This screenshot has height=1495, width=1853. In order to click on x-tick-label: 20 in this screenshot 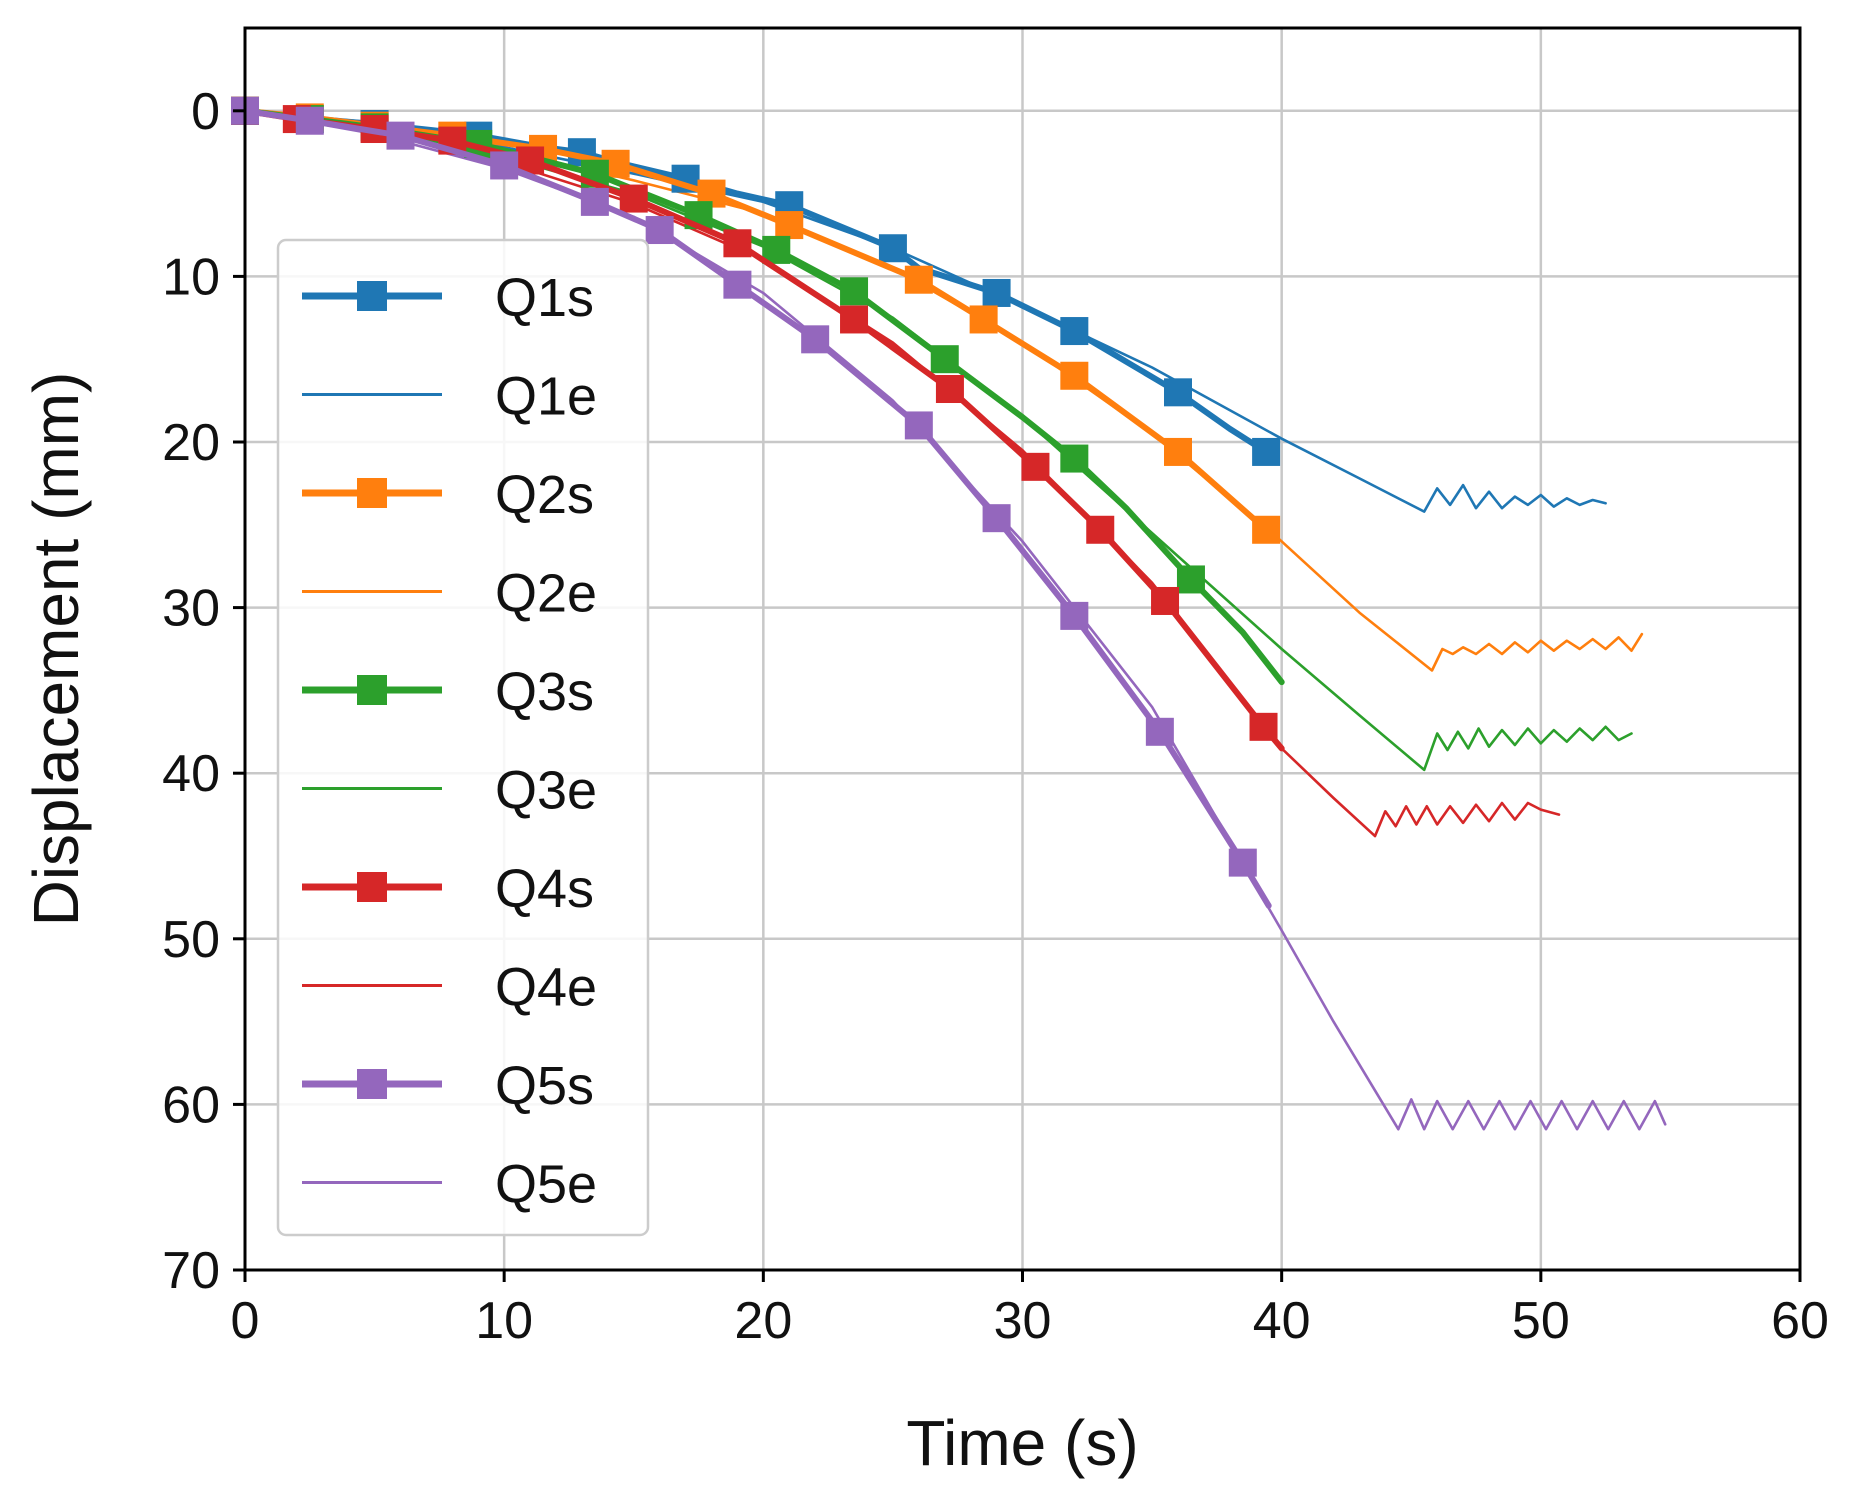, I will do `click(763, 1321)`.